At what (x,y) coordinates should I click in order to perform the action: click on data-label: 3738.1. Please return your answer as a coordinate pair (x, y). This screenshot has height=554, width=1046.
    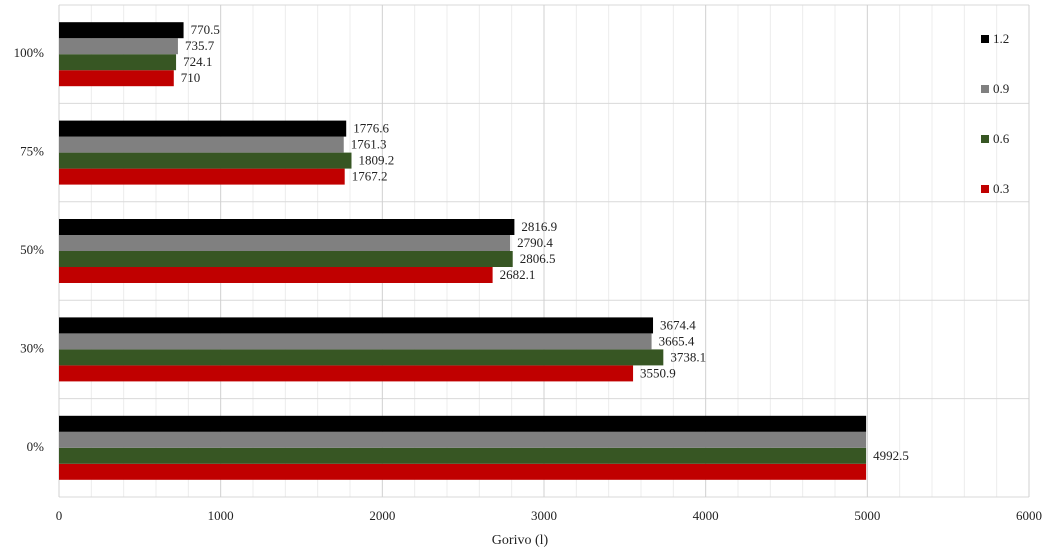
    Looking at the image, I should click on (688, 356).